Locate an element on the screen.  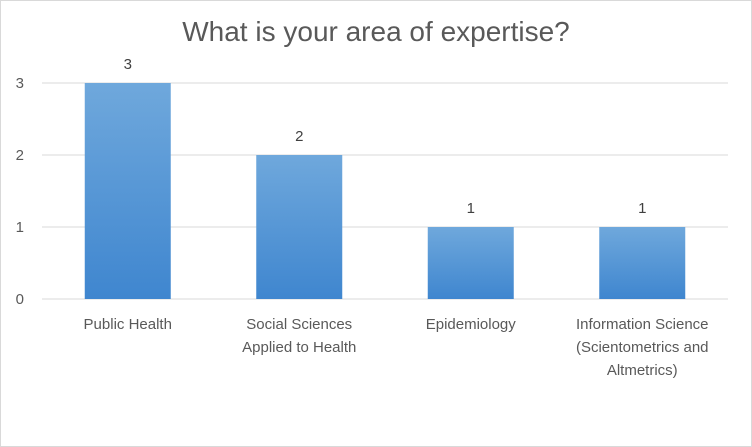
x-category-label: Social Sciences Applied to Health is located at coordinates (299, 336).